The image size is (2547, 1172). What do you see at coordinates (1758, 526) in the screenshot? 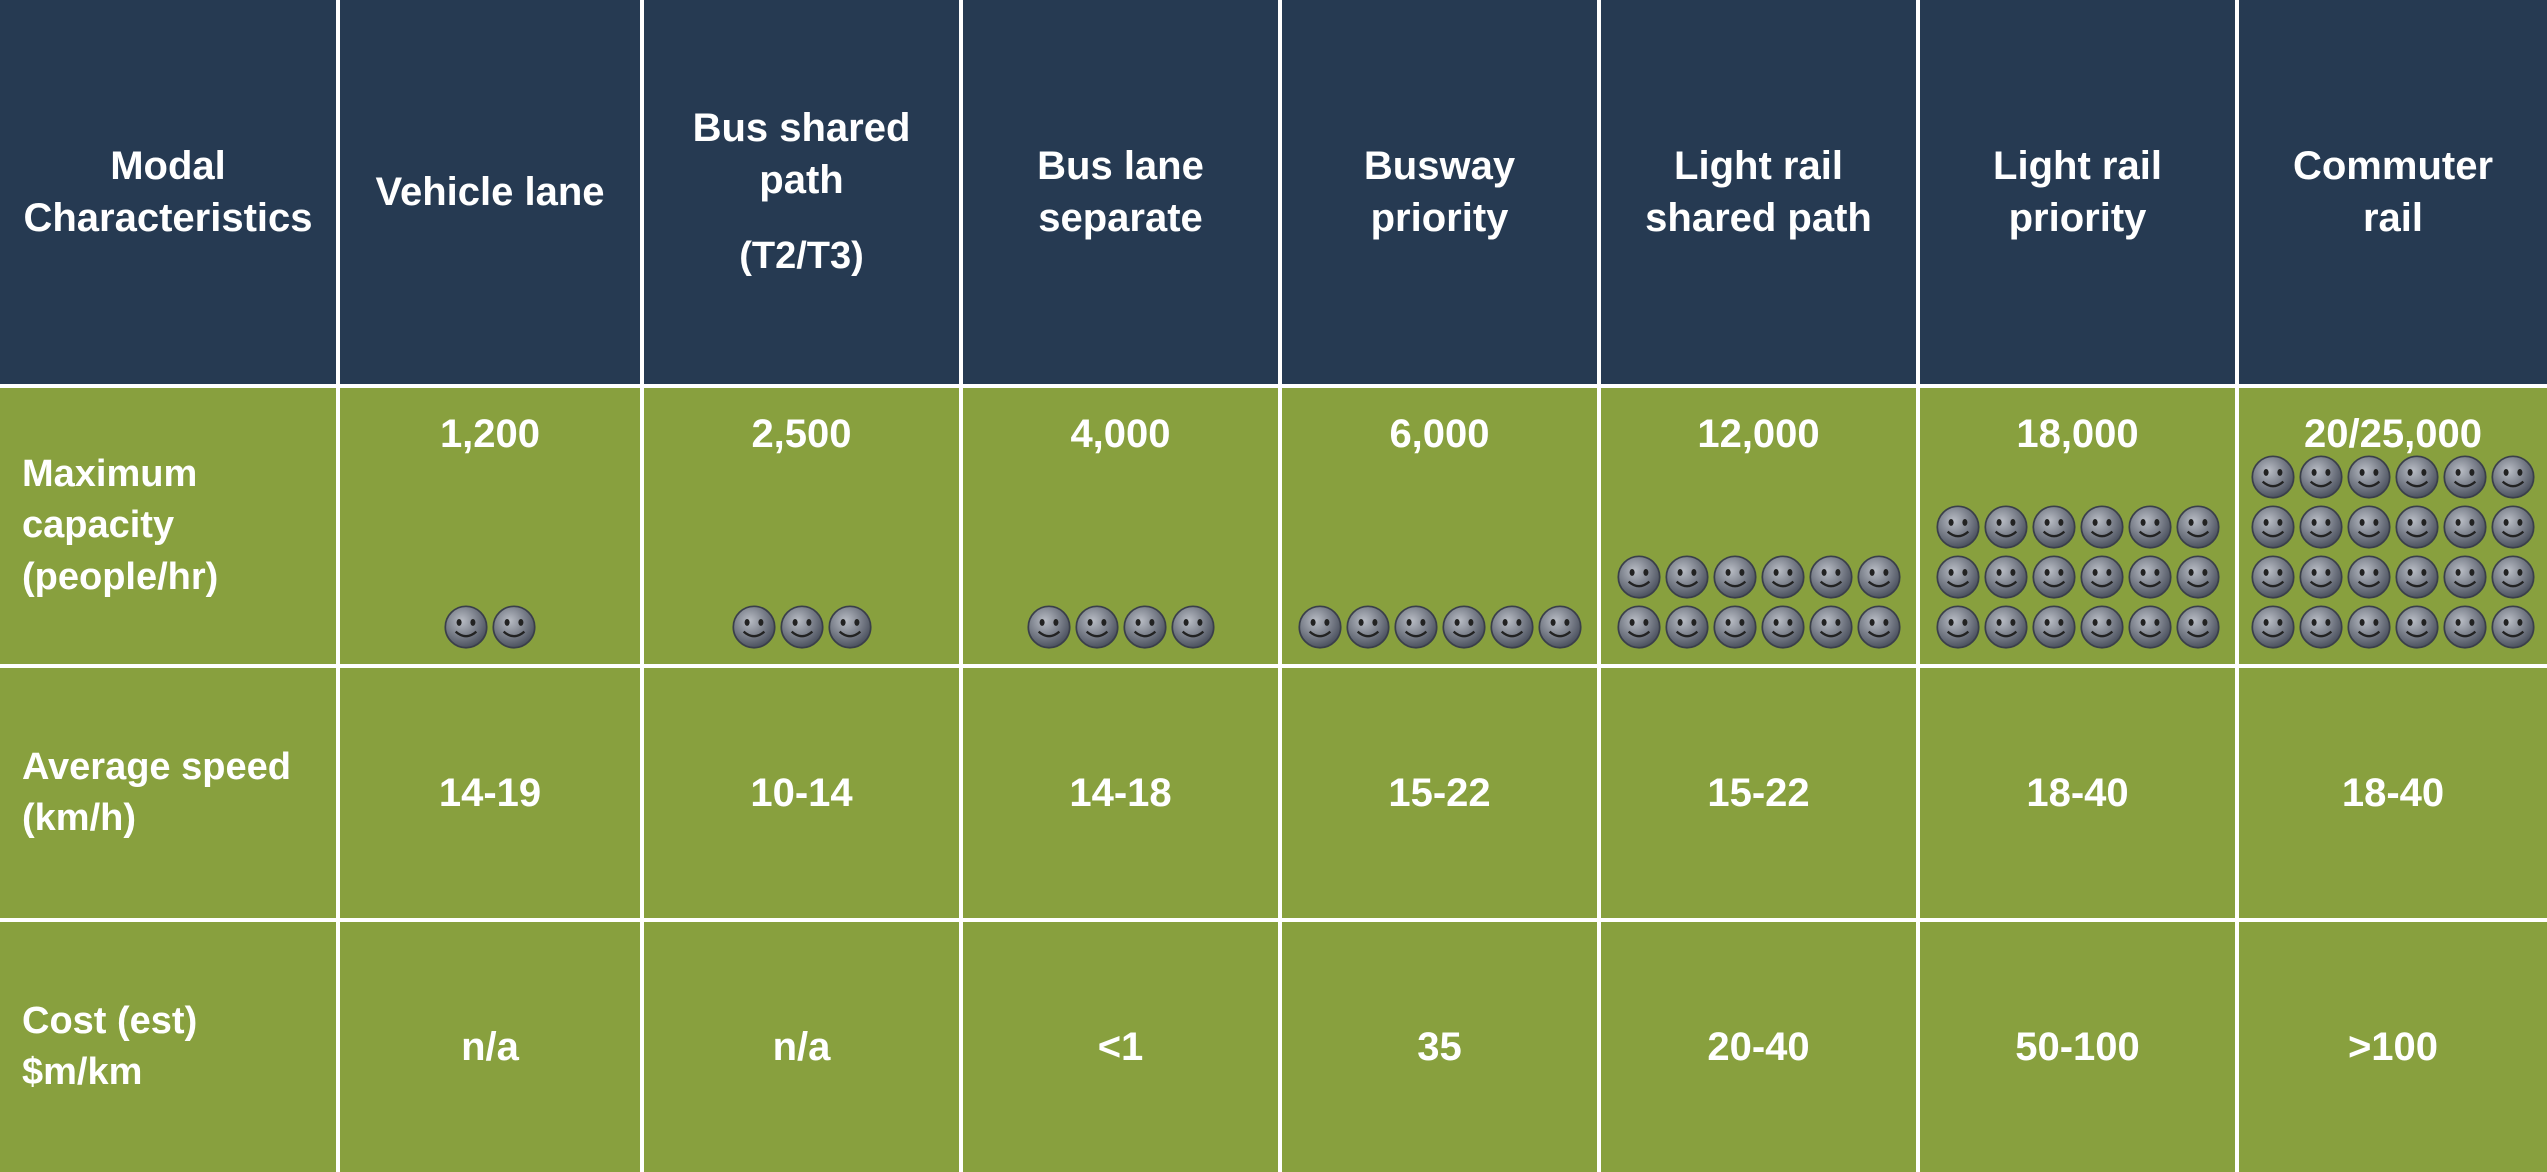
I see `table-cell: 12,000` at bounding box center [1758, 526].